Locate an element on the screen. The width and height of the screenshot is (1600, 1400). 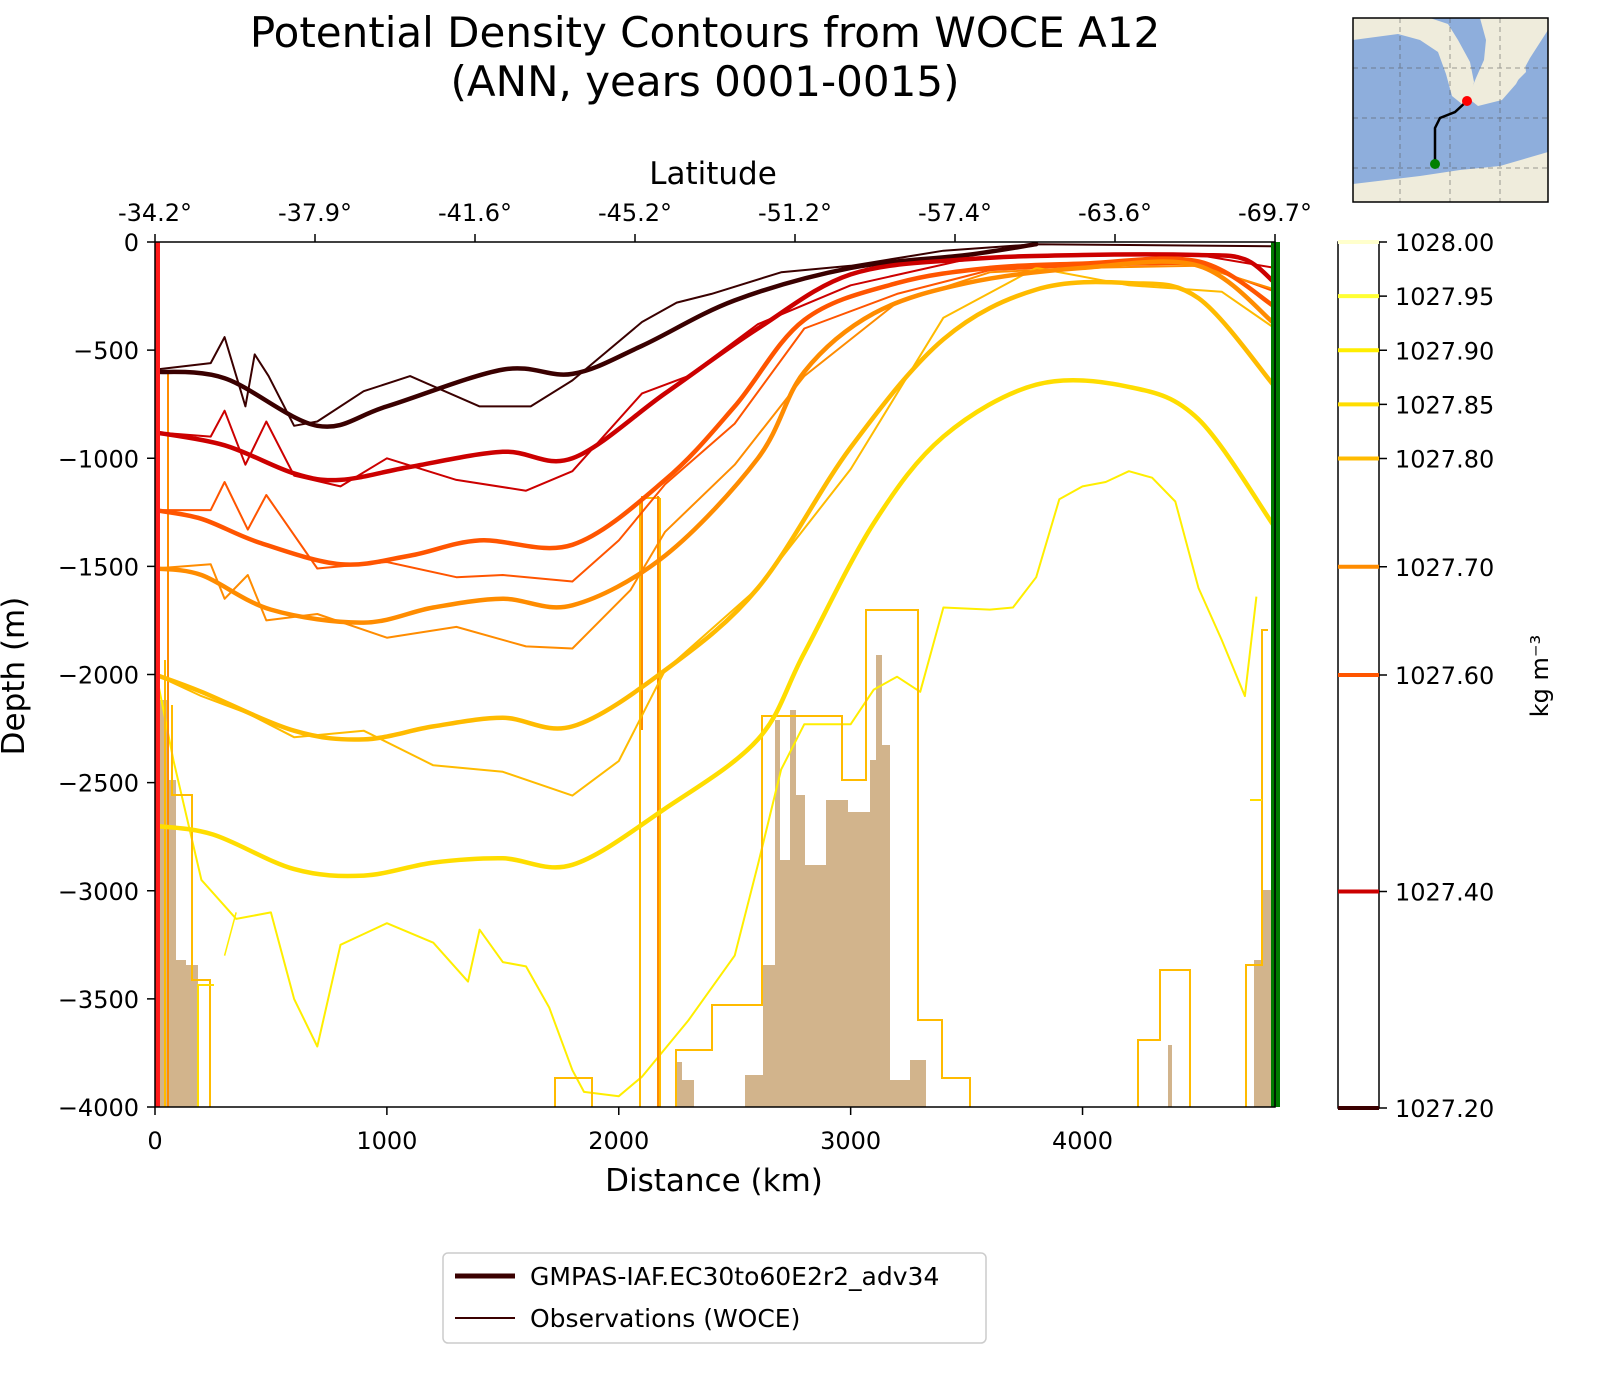
x-tick-label: 1000 is located at coordinates (386, 1141).